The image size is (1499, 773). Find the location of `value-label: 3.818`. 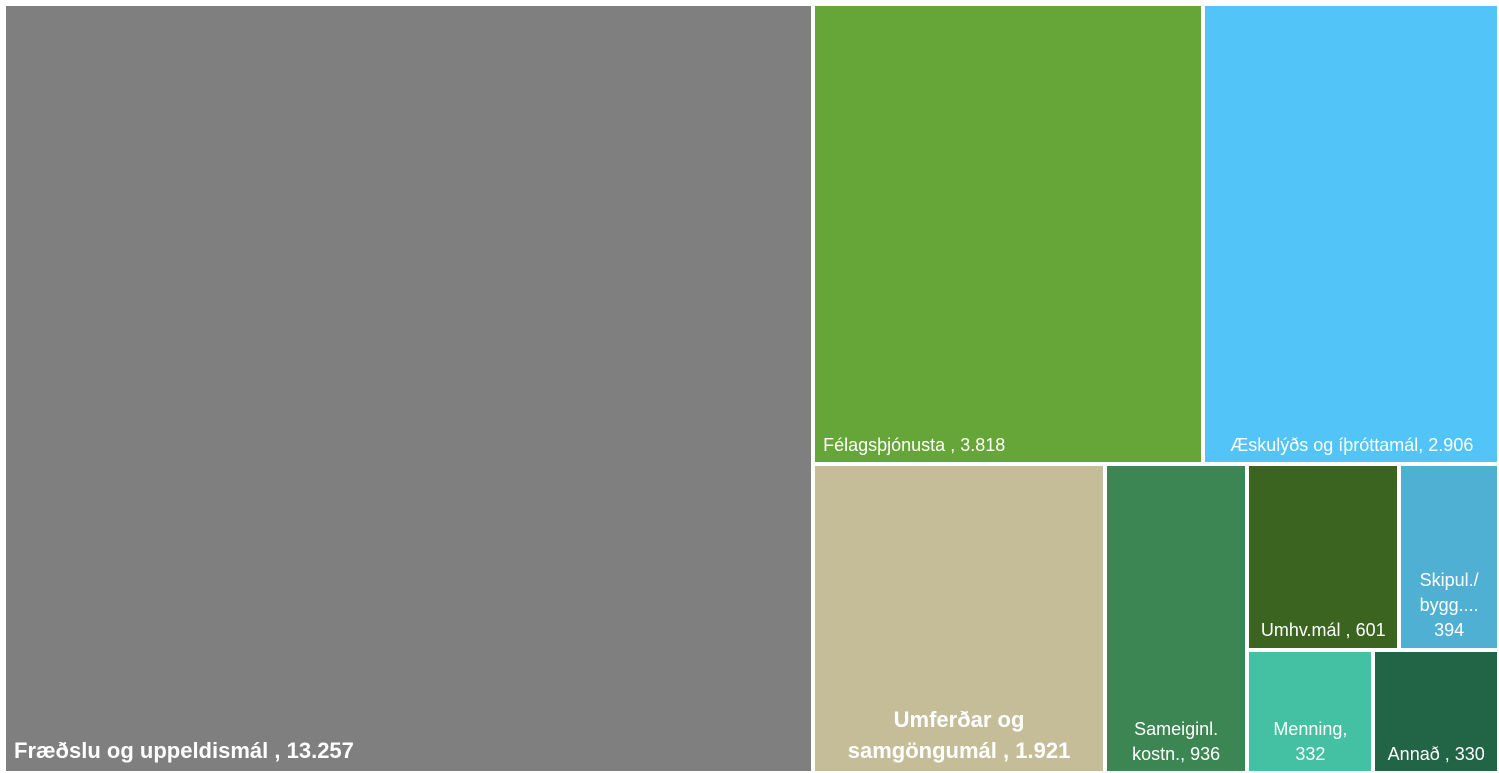

value-label: 3.818 is located at coordinates (983, 444).